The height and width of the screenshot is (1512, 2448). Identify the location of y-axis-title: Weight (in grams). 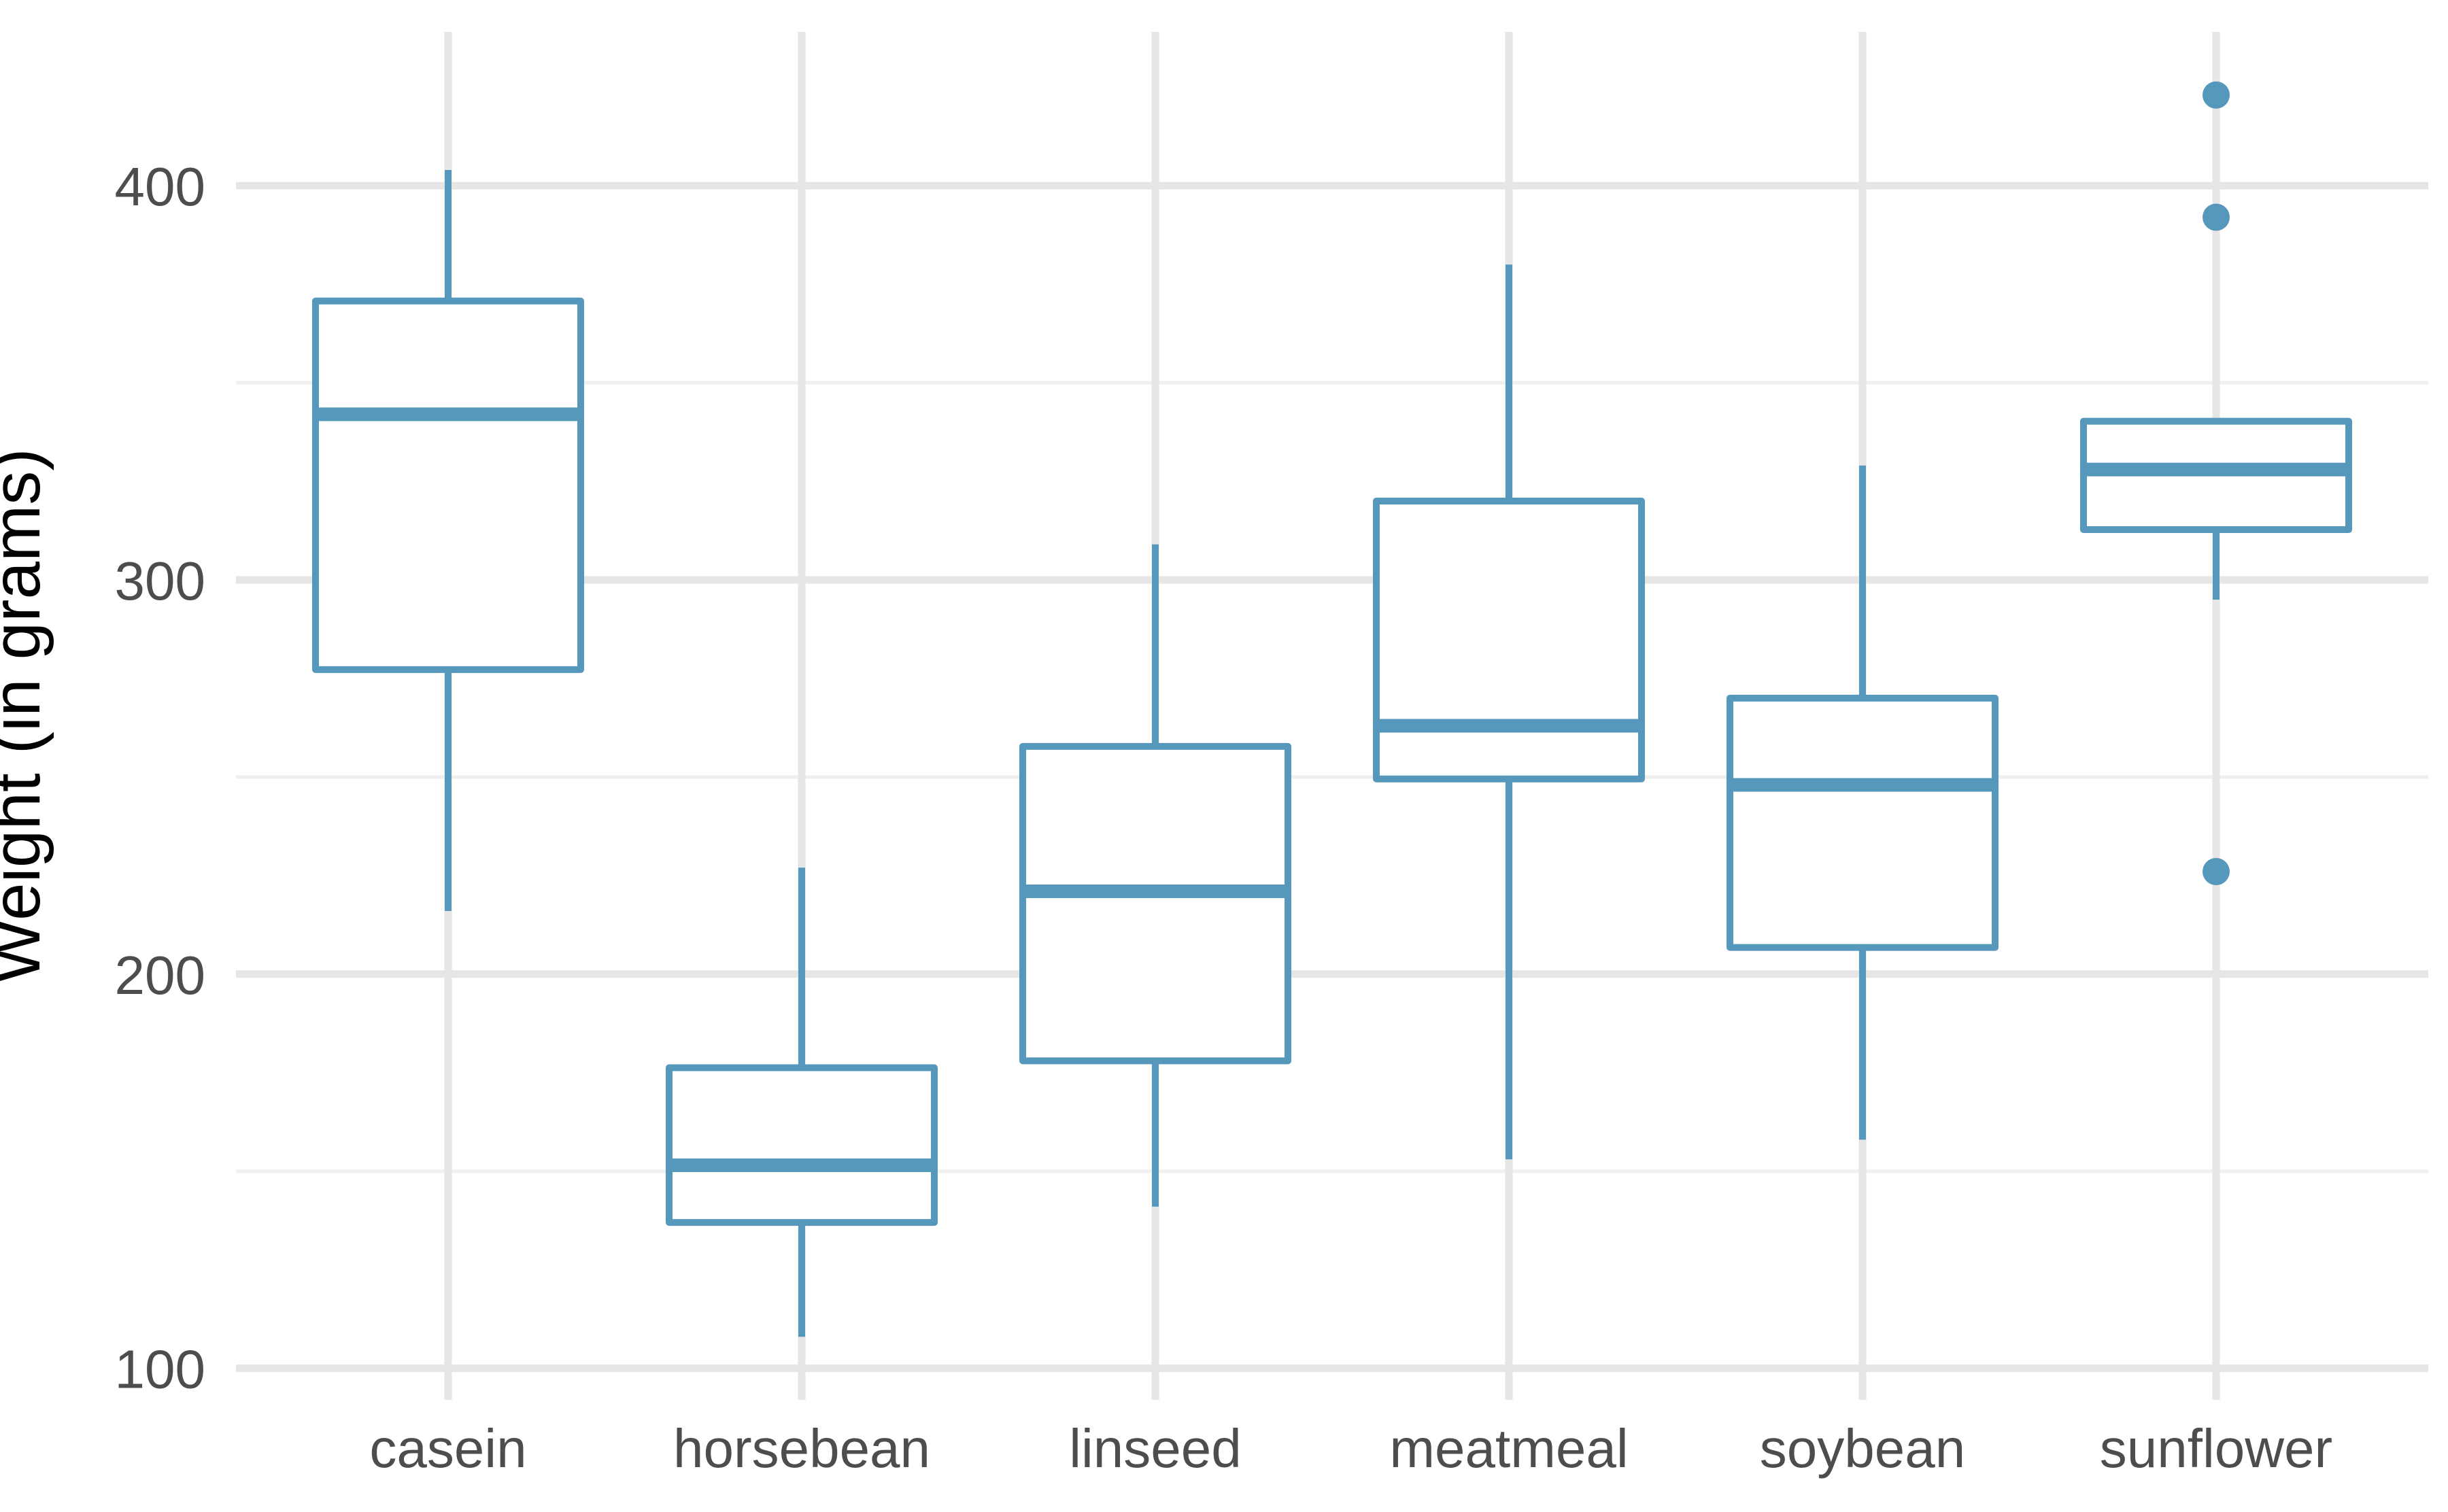
(27, 716).